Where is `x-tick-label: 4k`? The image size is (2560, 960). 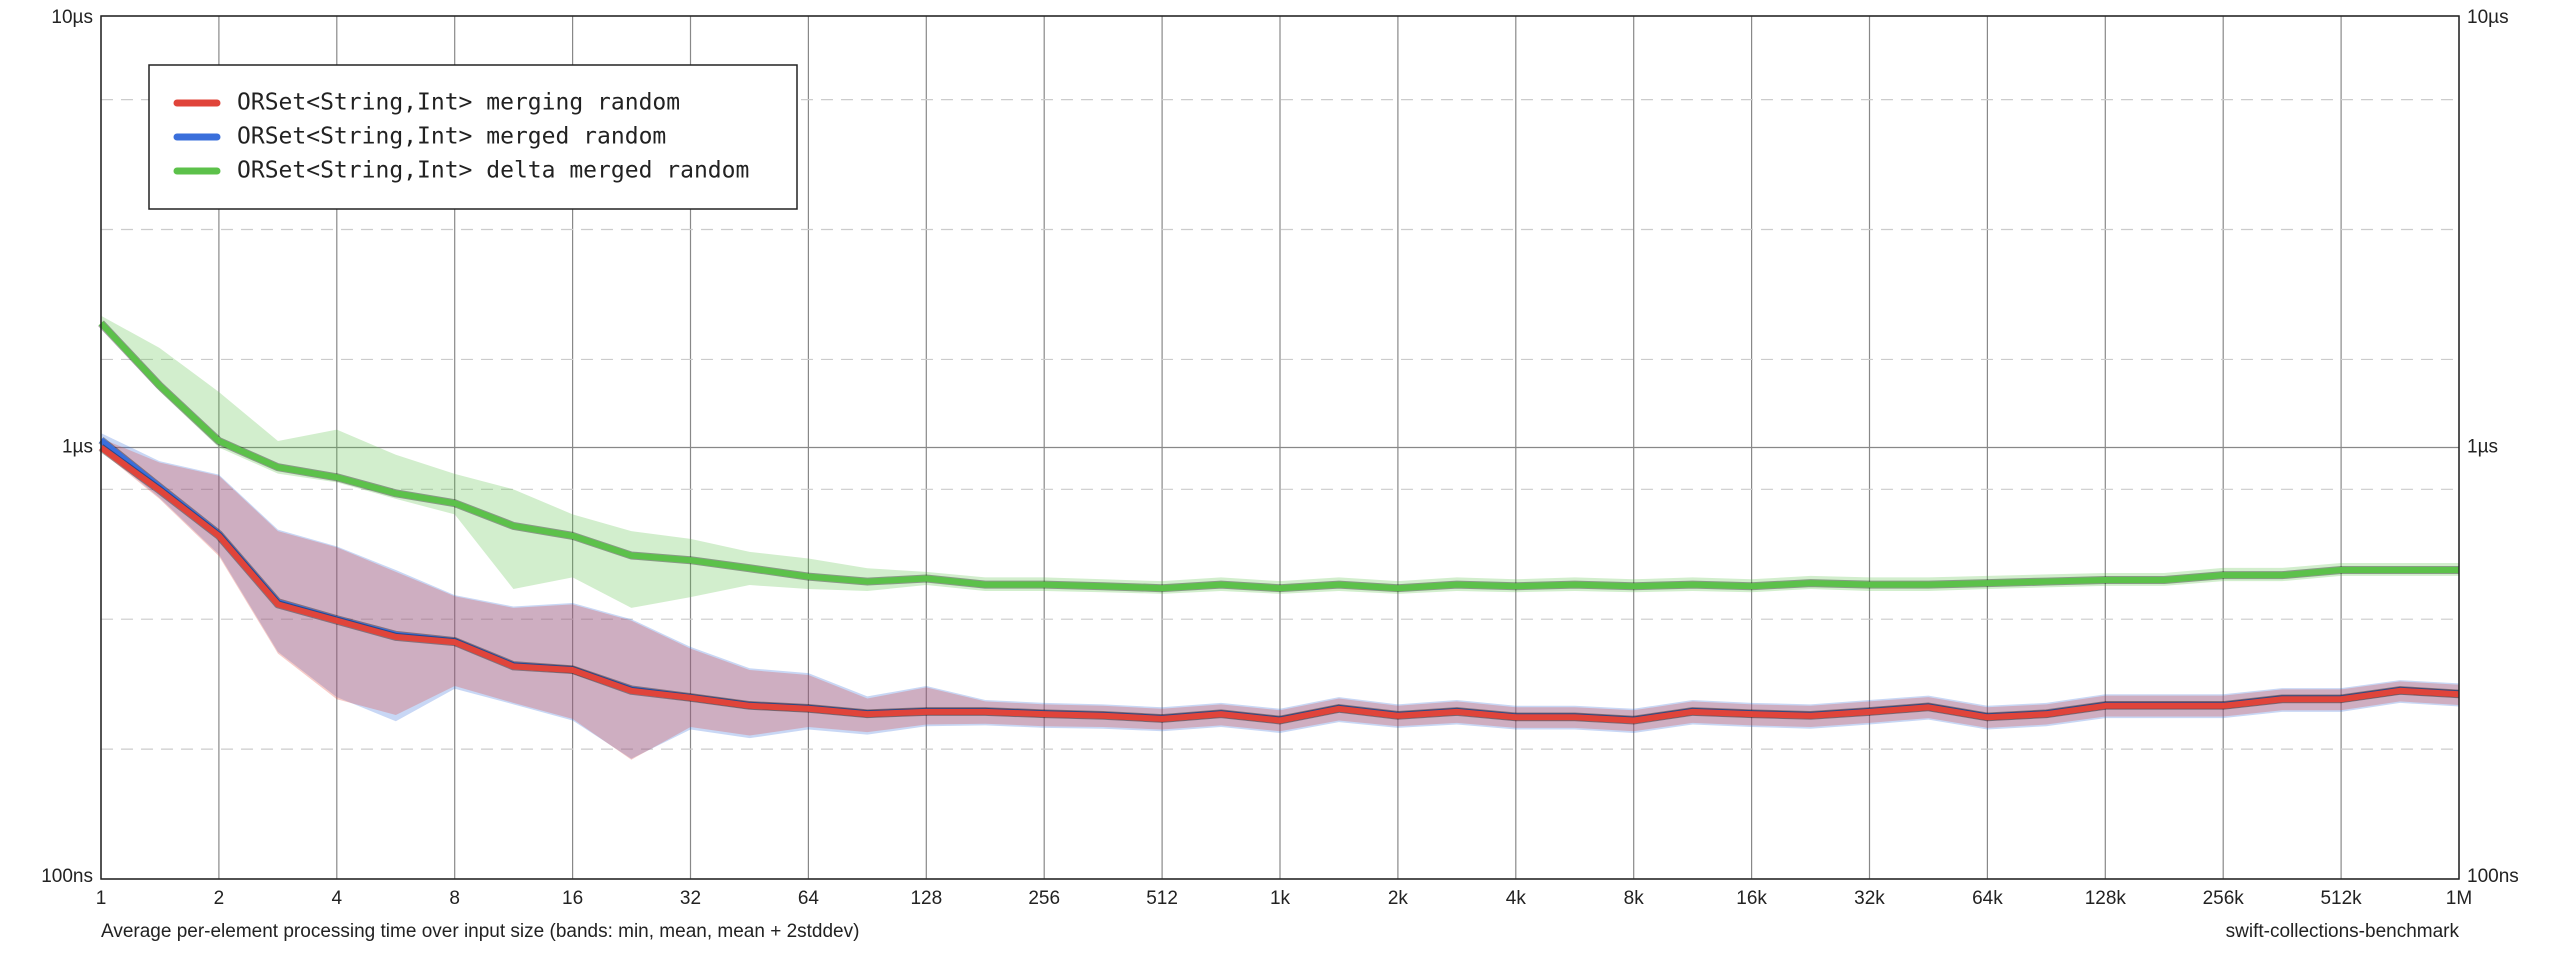
x-tick-label: 4k is located at coordinates (1516, 898).